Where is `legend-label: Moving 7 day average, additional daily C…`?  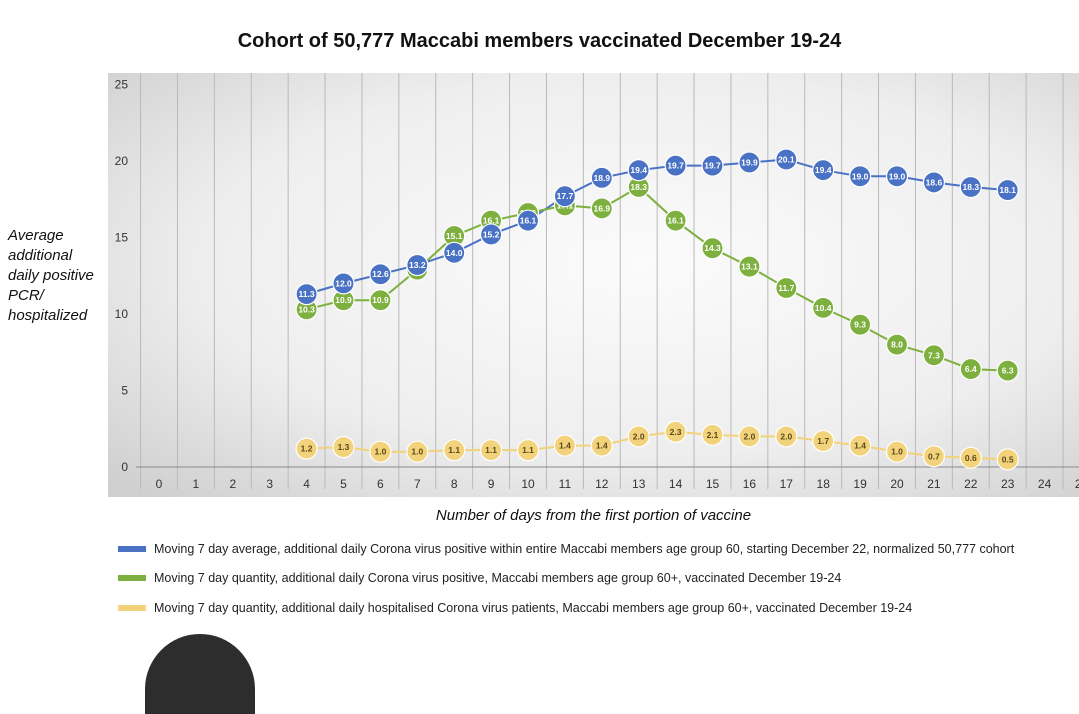
legend-label: Moving 7 day average, additional daily C… is located at coordinates (584, 549).